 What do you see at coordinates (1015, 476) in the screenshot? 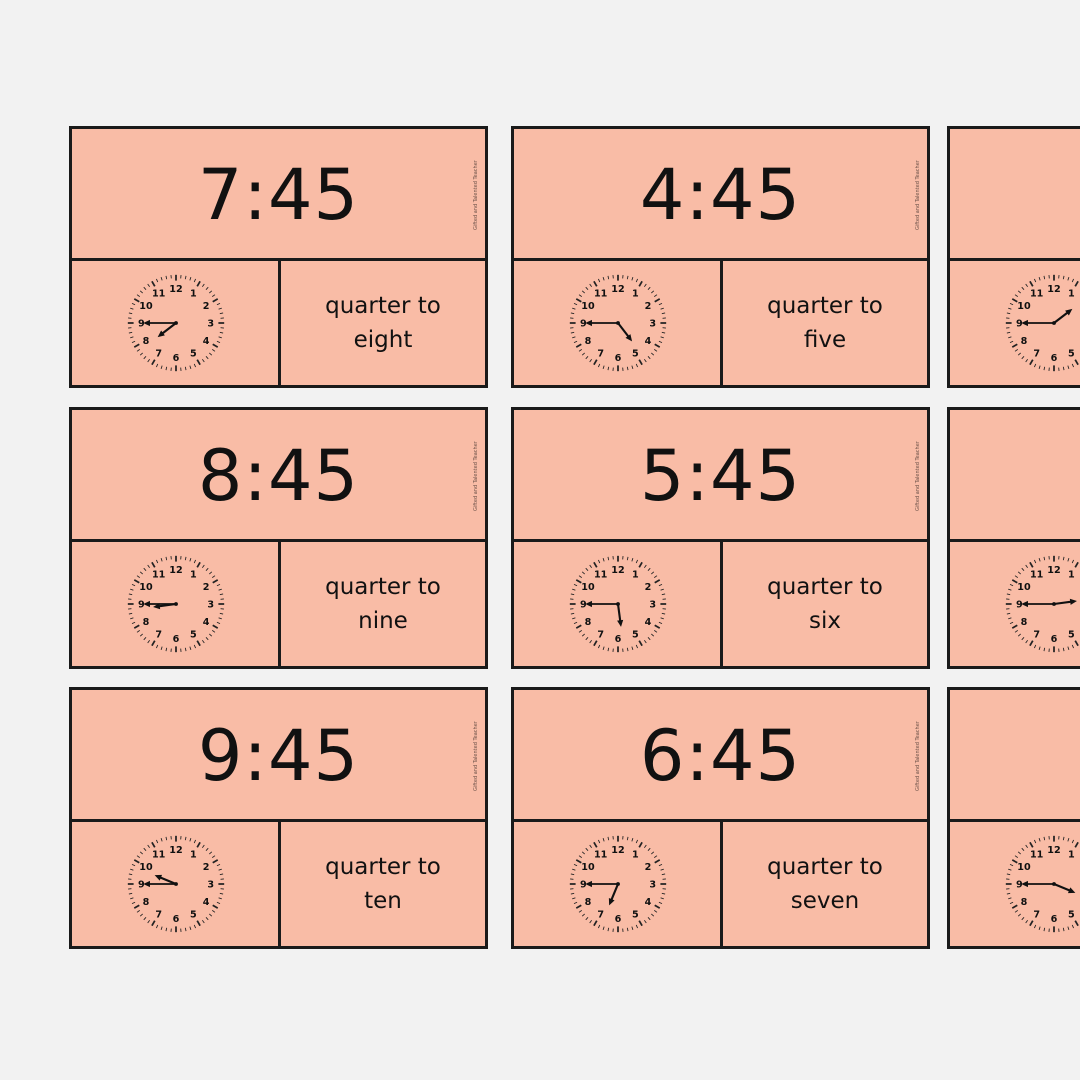
I see `digital-time-panel` at bounding box center [1015, 476].